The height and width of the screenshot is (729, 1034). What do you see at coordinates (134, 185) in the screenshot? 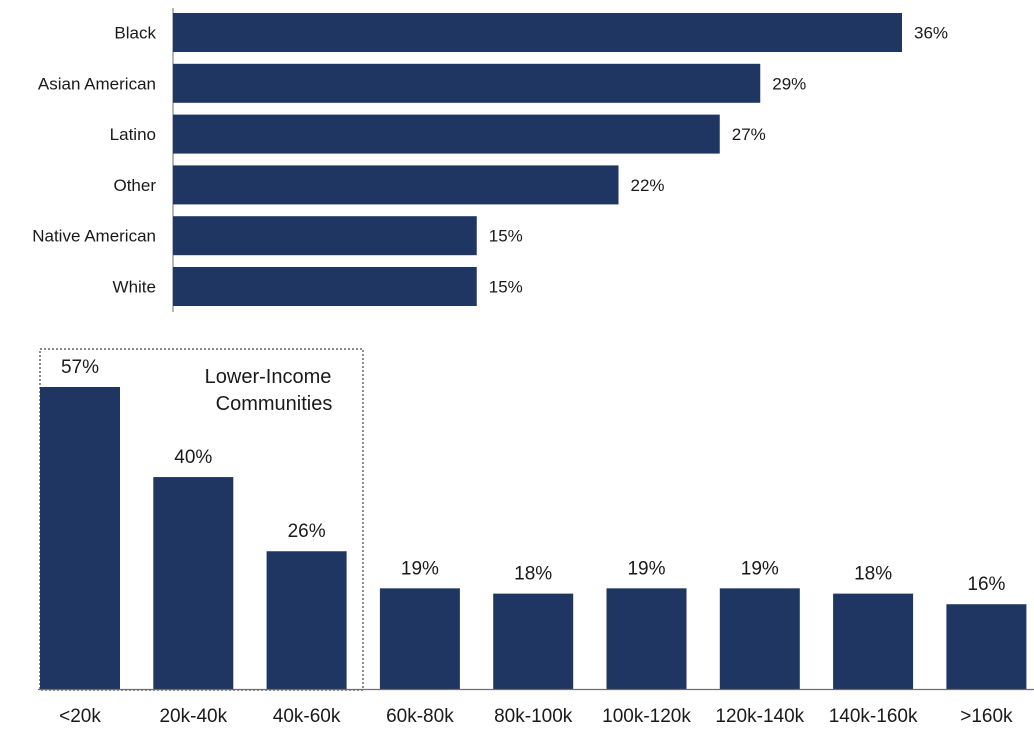
I see `category-label: Other` at bounding box center [134, 185].